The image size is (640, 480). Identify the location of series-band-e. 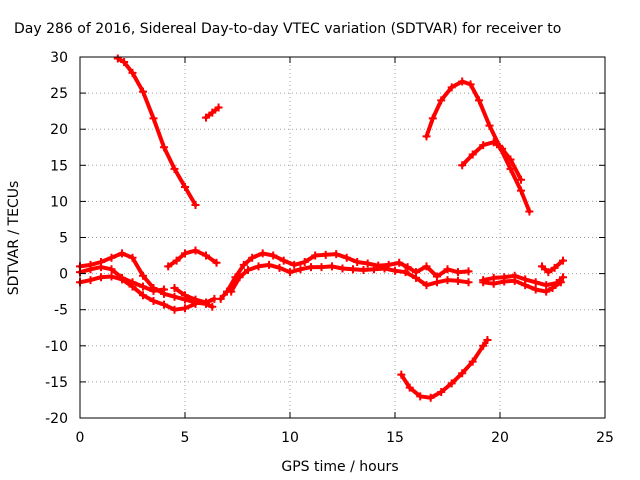
(192, 258).